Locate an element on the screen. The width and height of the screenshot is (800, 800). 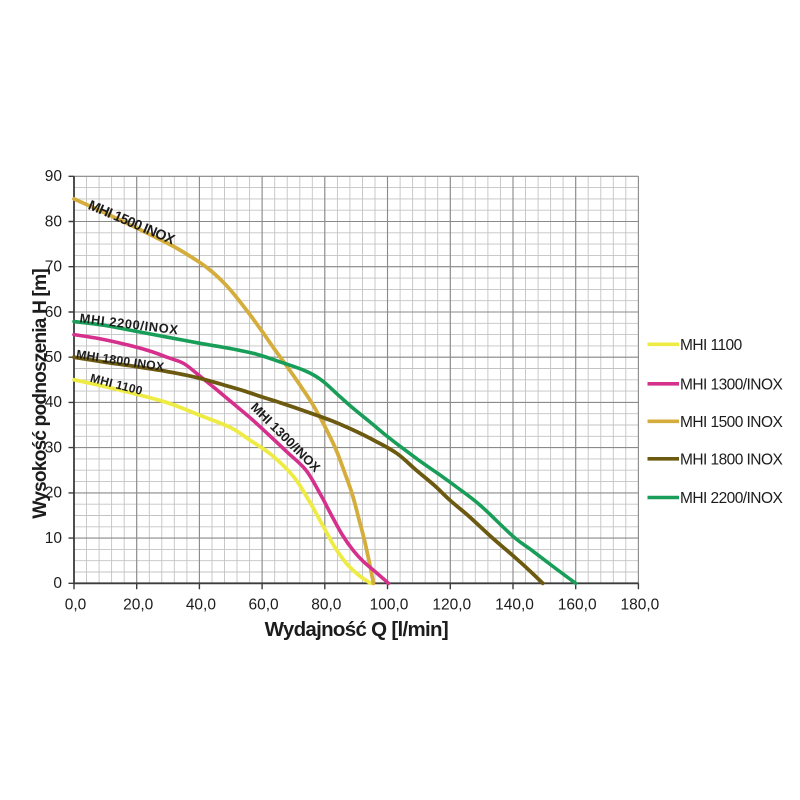
svg-text: 20 is located at coordinates (54, 493).